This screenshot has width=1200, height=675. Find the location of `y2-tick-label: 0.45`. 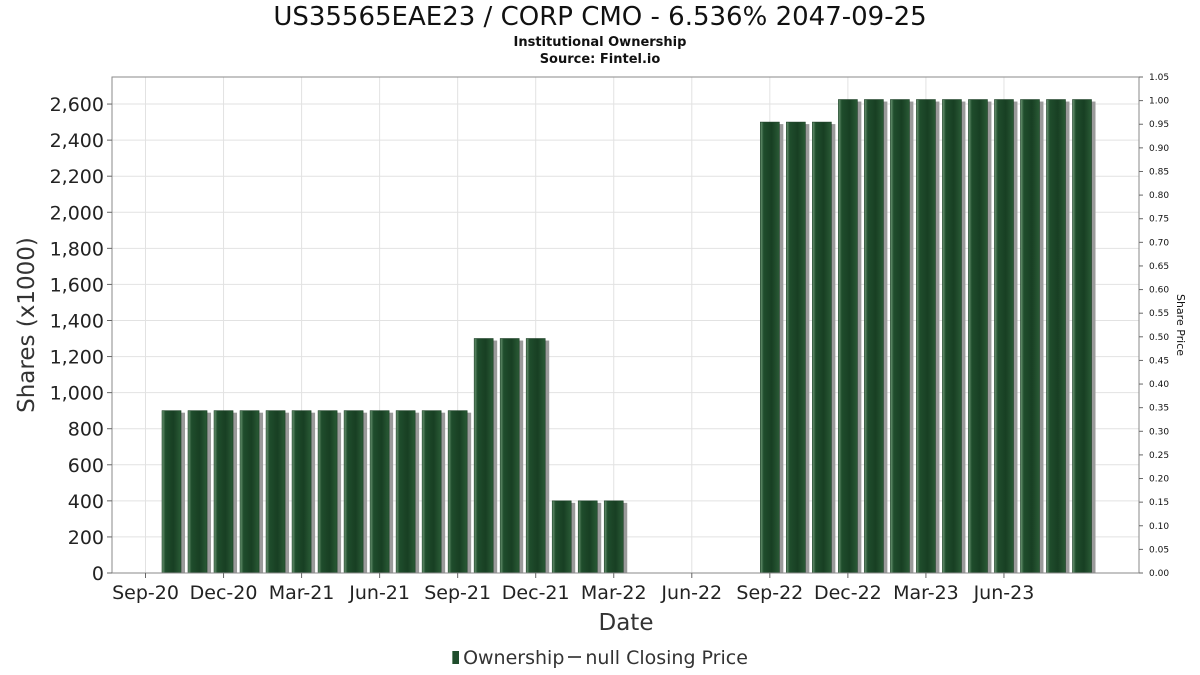

y2-tick-label: 0.45 is located at coordinates (1159, 361).